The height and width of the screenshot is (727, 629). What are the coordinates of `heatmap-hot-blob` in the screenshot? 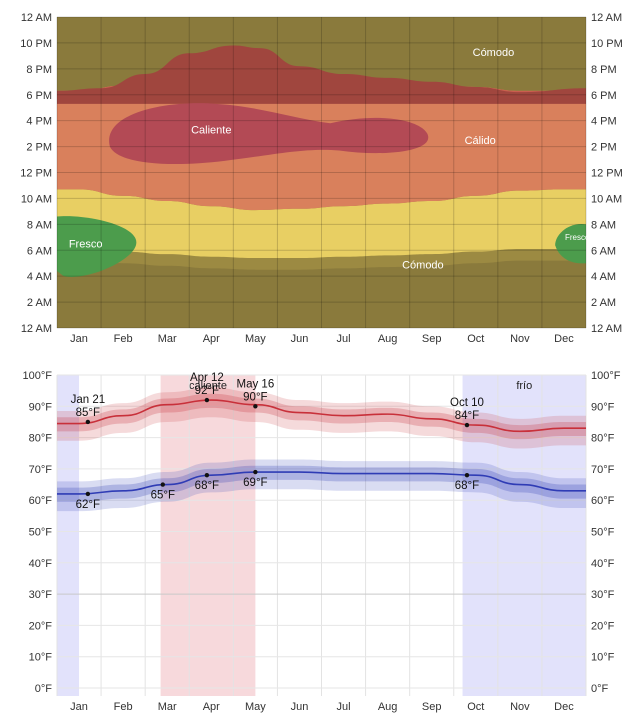 It's located at (269, 134).